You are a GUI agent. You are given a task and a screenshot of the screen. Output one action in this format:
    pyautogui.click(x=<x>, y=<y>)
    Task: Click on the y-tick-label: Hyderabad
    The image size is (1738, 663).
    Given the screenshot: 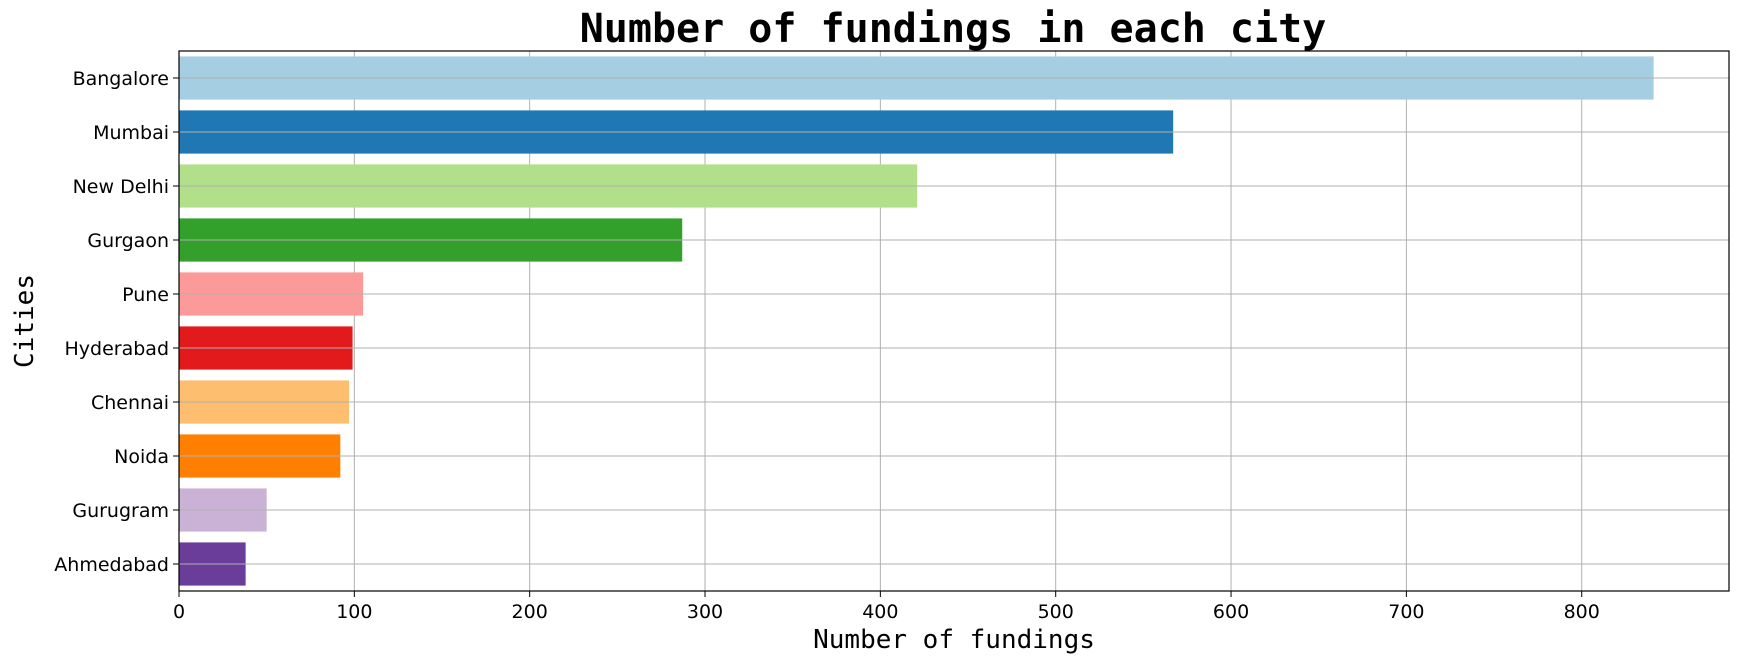 What is the action you would take?
    pyautogui.click(x=117, y=349)
    